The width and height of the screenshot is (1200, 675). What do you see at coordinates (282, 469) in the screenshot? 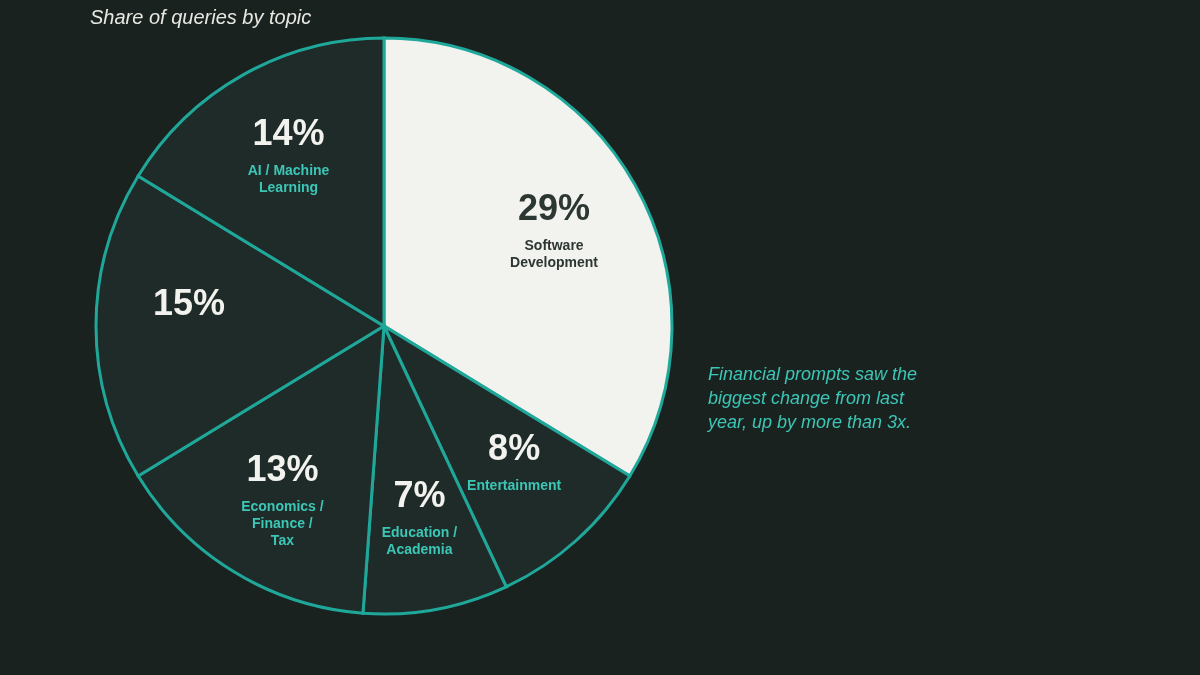
I see `data-label: 13%` at bounding box center [282, 469].